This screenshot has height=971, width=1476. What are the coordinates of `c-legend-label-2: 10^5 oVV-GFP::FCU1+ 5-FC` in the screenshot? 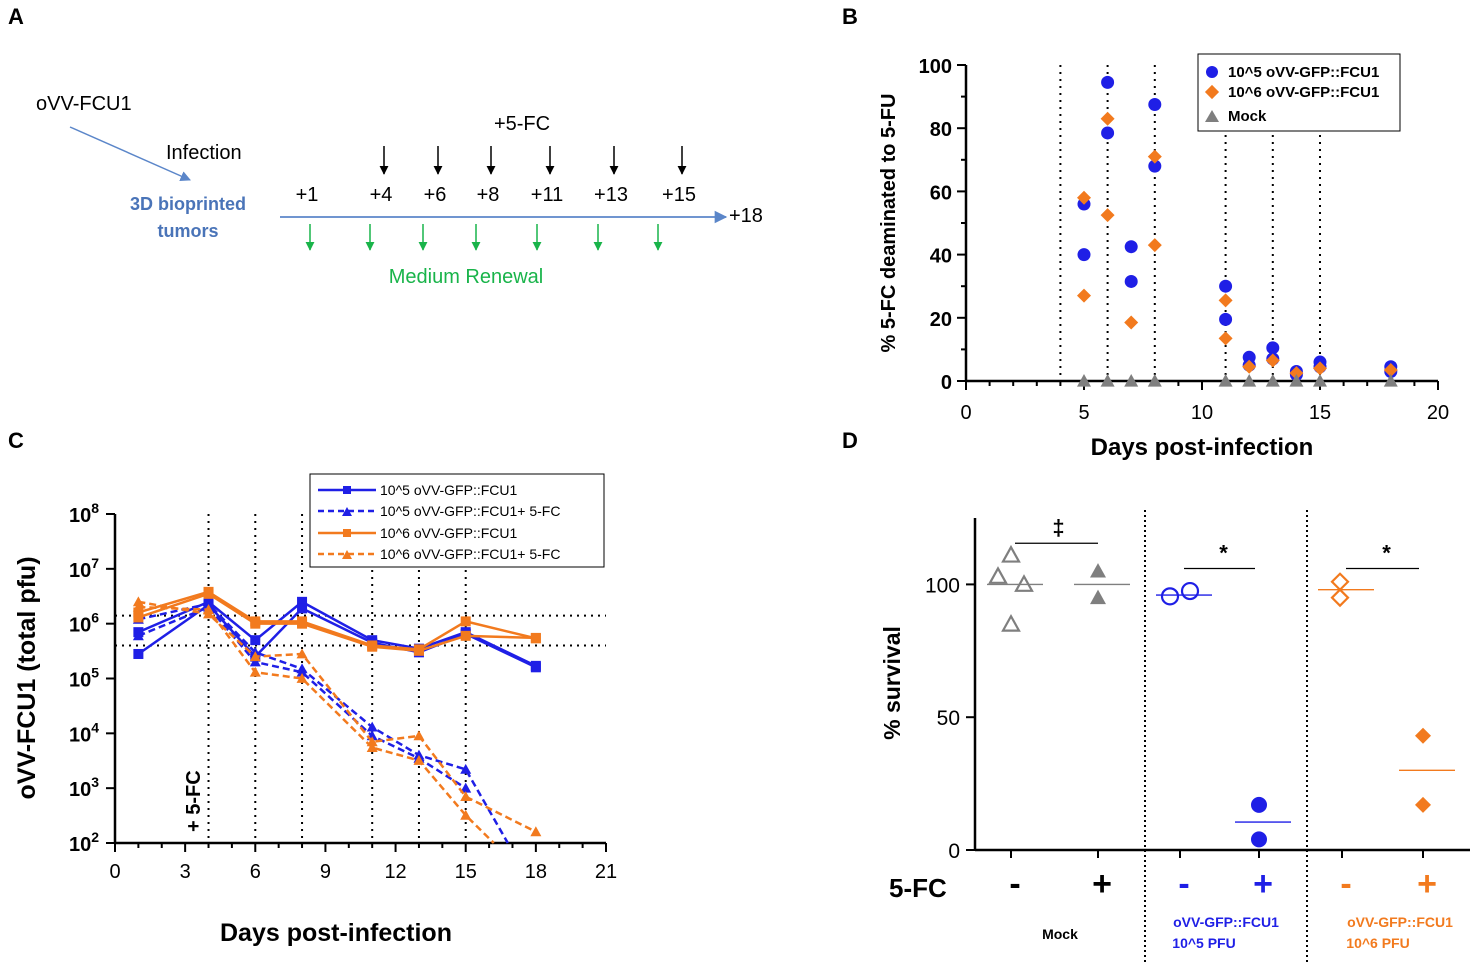 It's located at (470, 511).